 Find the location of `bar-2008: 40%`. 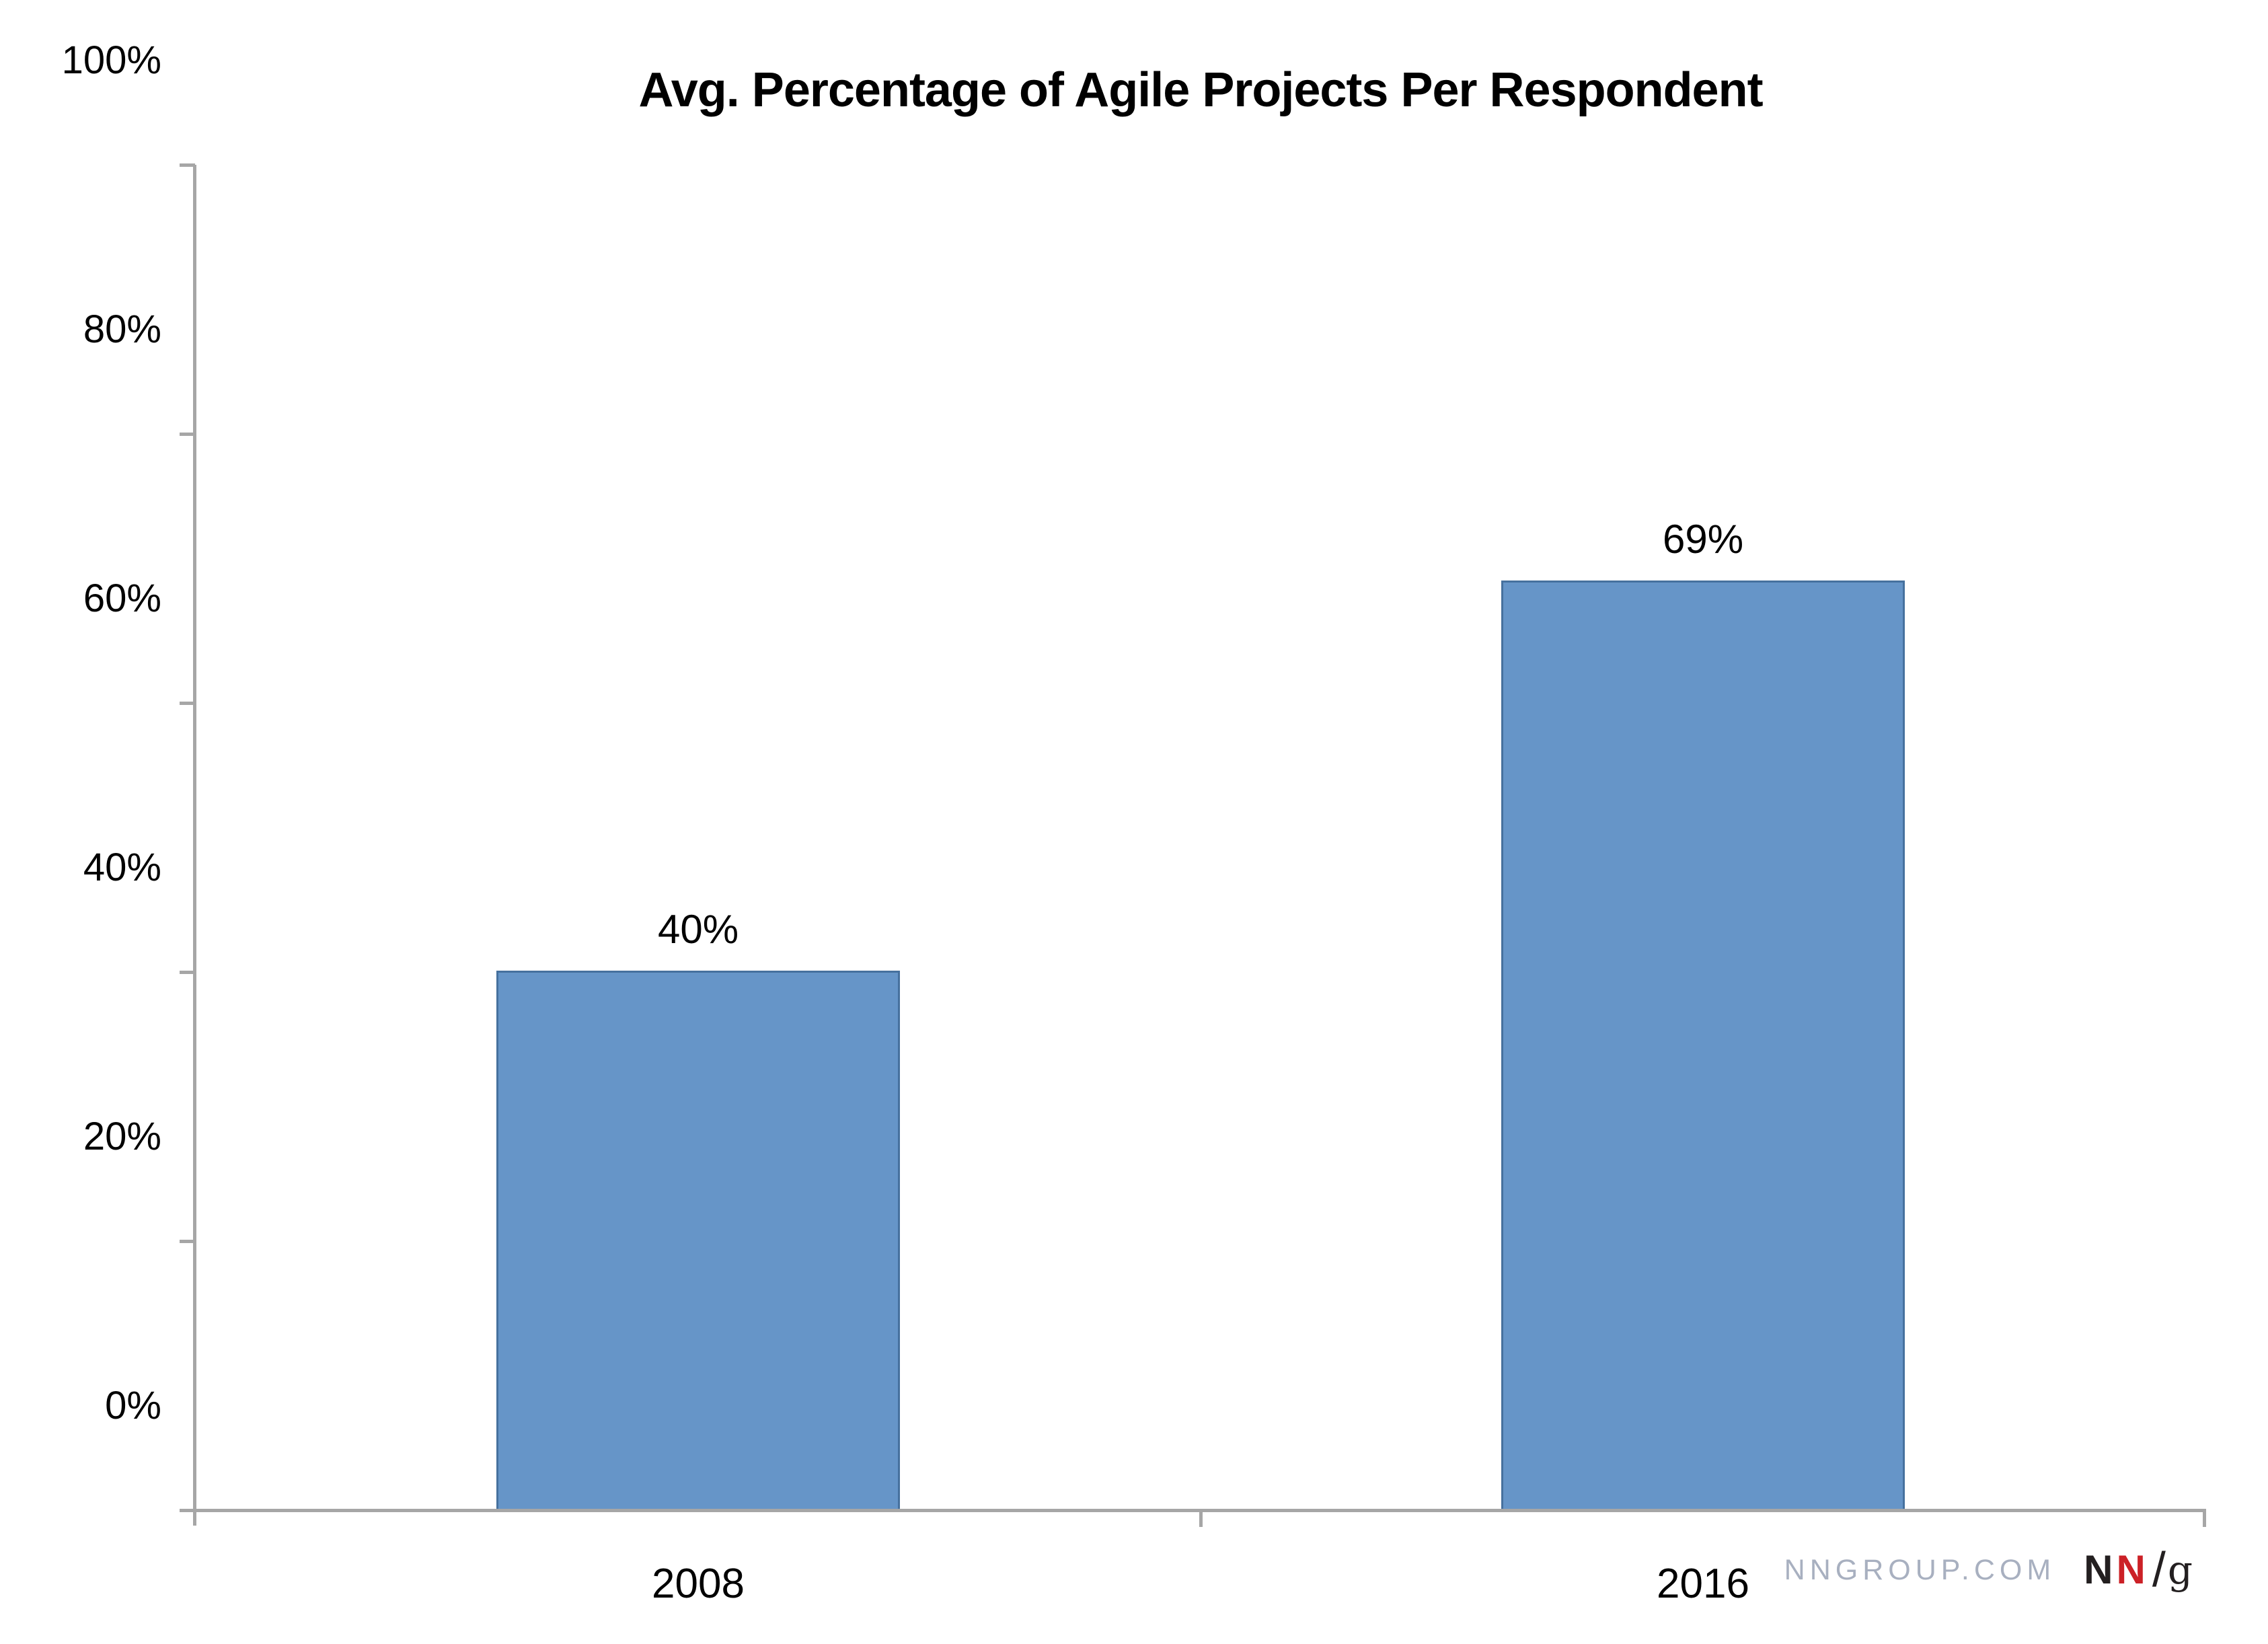

bar-2008: 40% is located at coordinates (698, 1208).